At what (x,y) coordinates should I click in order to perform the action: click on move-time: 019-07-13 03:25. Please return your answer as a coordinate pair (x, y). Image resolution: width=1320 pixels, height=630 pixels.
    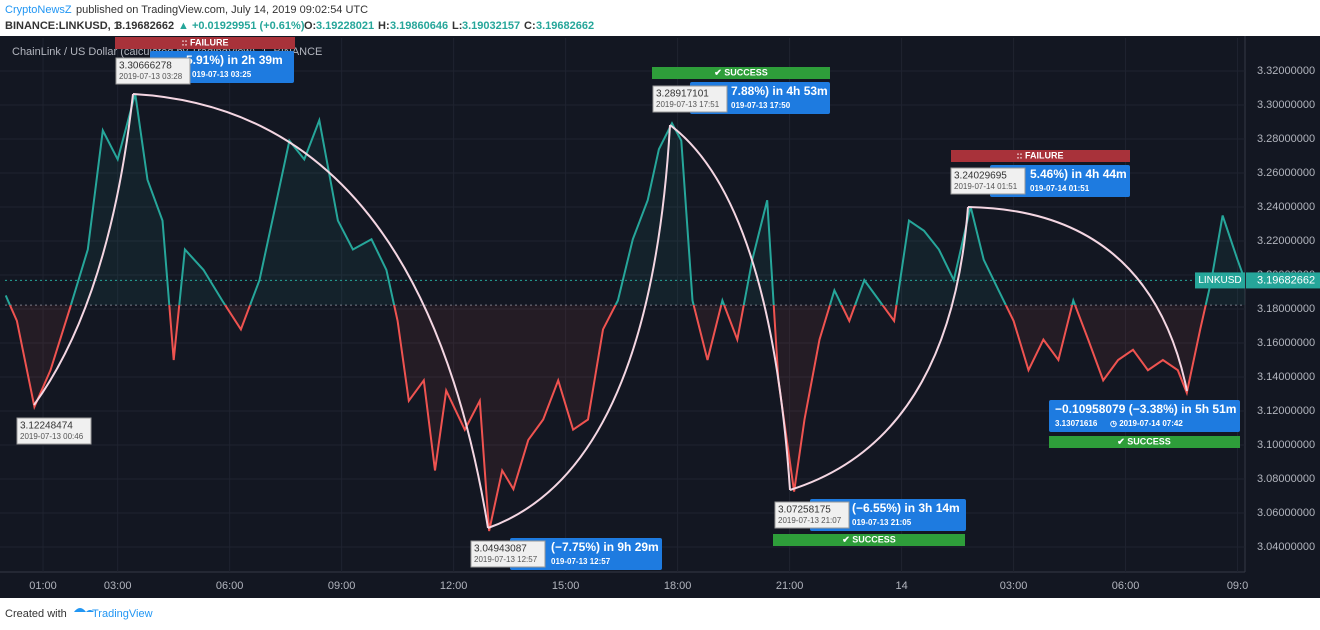
    Looking at the image, I should click on (222, 74).